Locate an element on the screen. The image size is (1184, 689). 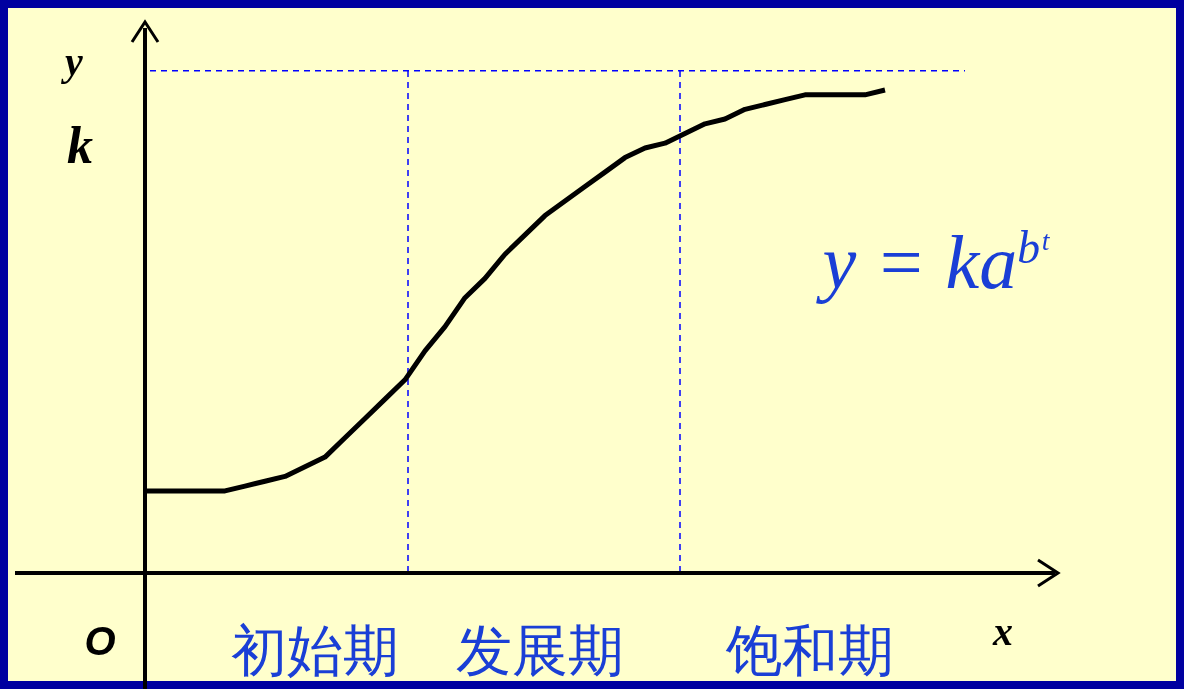
text: 饱和期 is located at coordinates (809, 650).